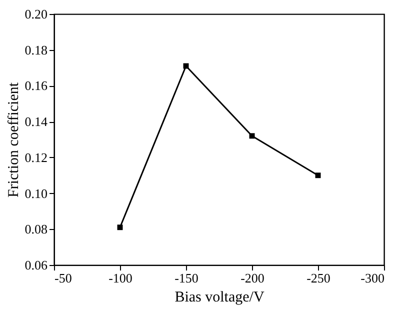 The image size is (400, 309). Describe the element at coordinates (36, 157) in the screenshot. I see `y-tick-label: 0.12` at that location.